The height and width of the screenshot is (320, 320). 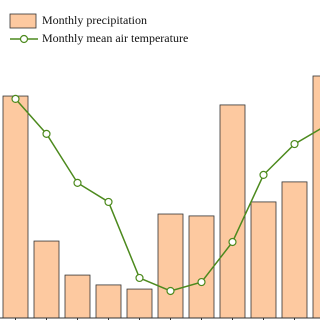 What do you see at coordinates (23, 21) in the screenshot?
I see `legend-swatch` at bounding box center [23, 21].